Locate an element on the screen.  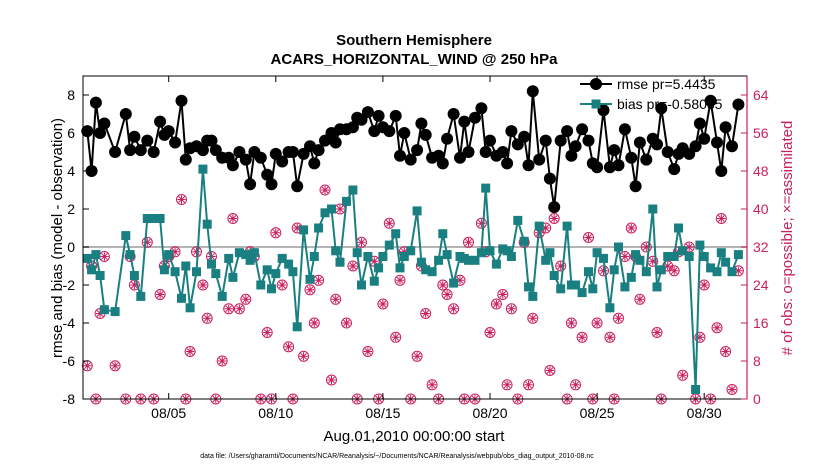
x-axis-label: Aug.01,2010 00:00:00 start is located at coordinates (415, 436).